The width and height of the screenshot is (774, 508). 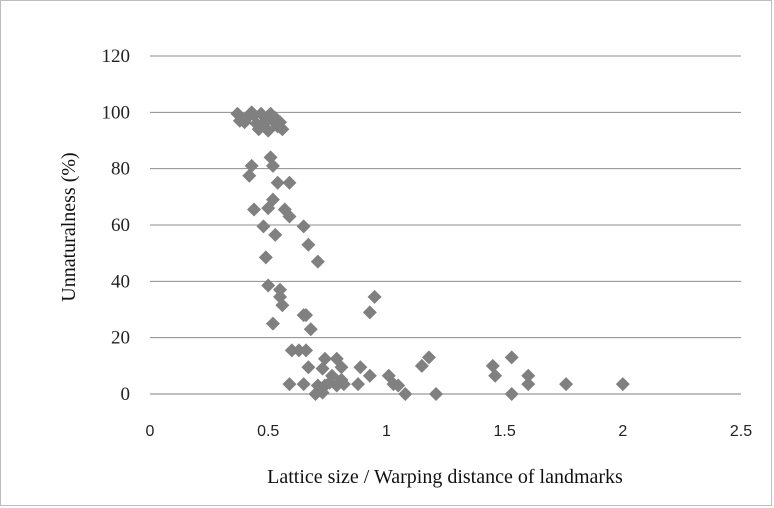 What do you see at coordinates (449, 431) in the screenshot?
I see `x-tick-labels: 0 0.5 1 1.5 2 2.5` at bounding box center [449, 431].